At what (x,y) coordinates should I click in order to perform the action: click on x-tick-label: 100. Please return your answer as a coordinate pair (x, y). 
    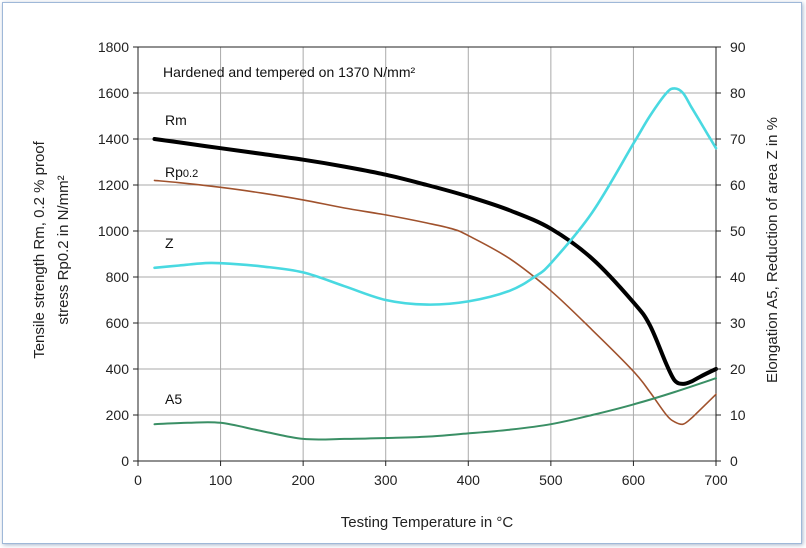
    Looking at the image, I should click on (221, 480).